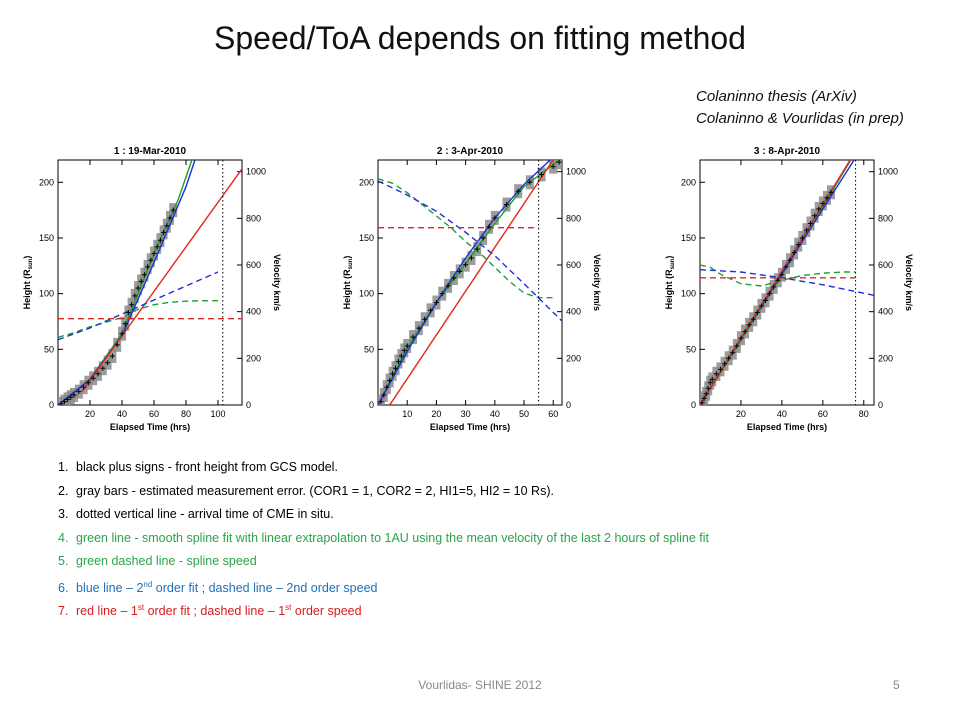  What do you see at coordinates (470, 151) in the screenshot?
I see `chart-title: 2 : 3-Apr-2010` at bounding box center [470, 151].